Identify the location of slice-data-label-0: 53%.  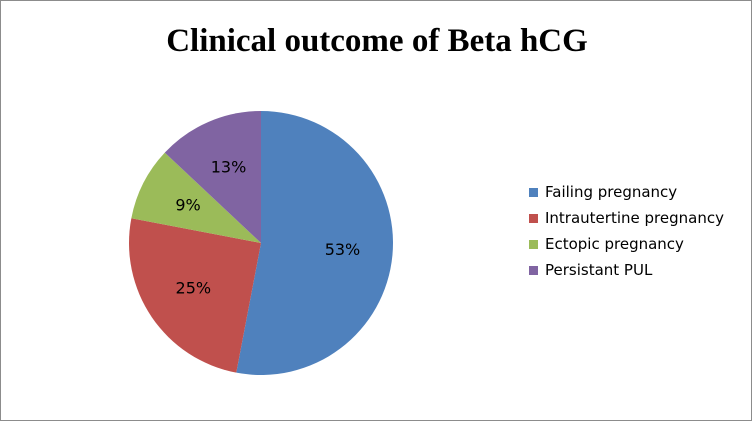
(343, 249).